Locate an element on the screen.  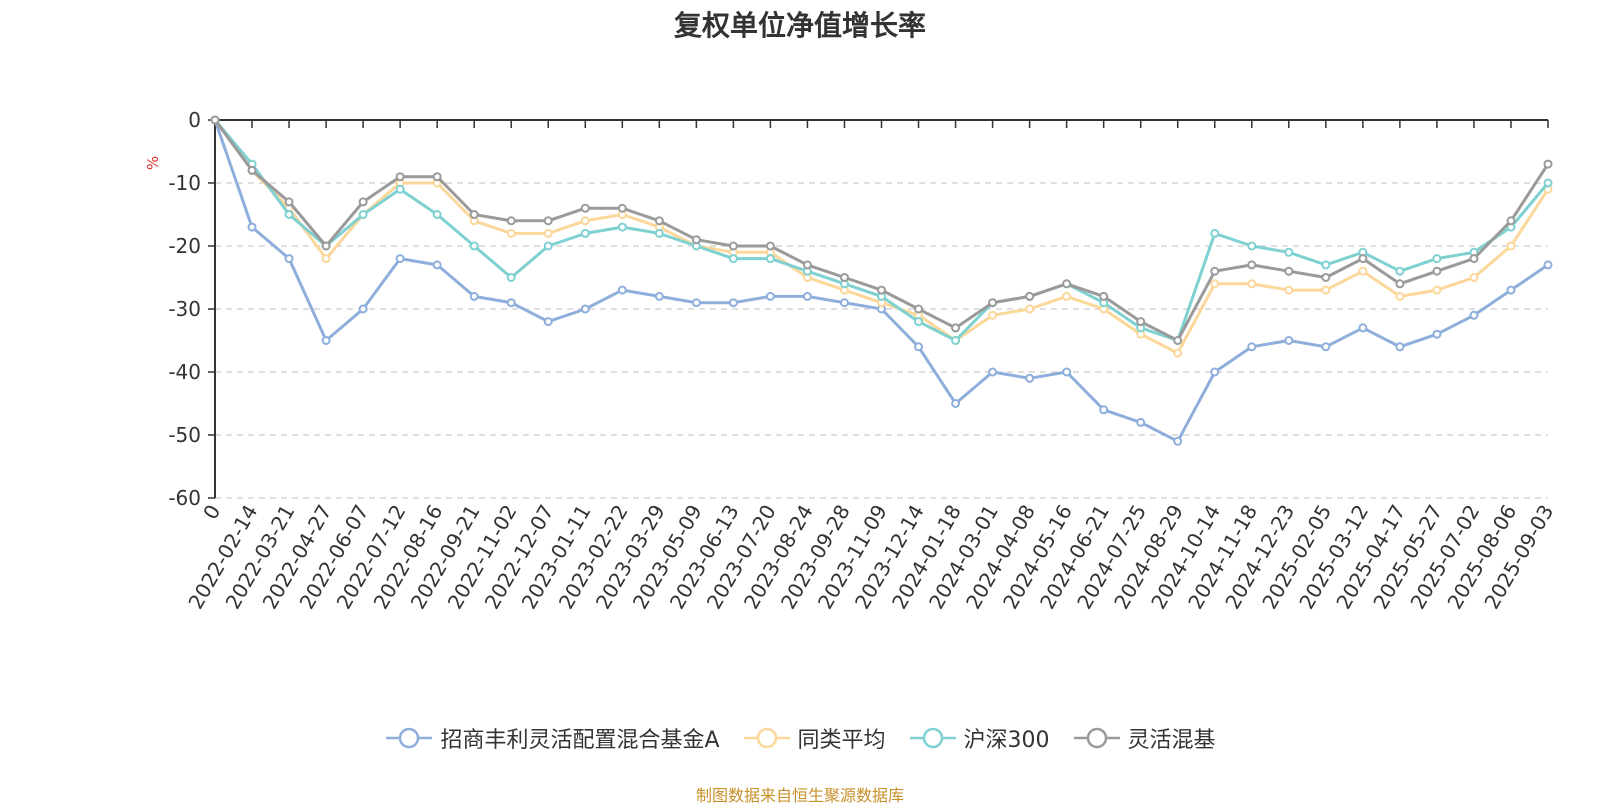
legend-item: 同类平均 is located at coordinates (814, 738).